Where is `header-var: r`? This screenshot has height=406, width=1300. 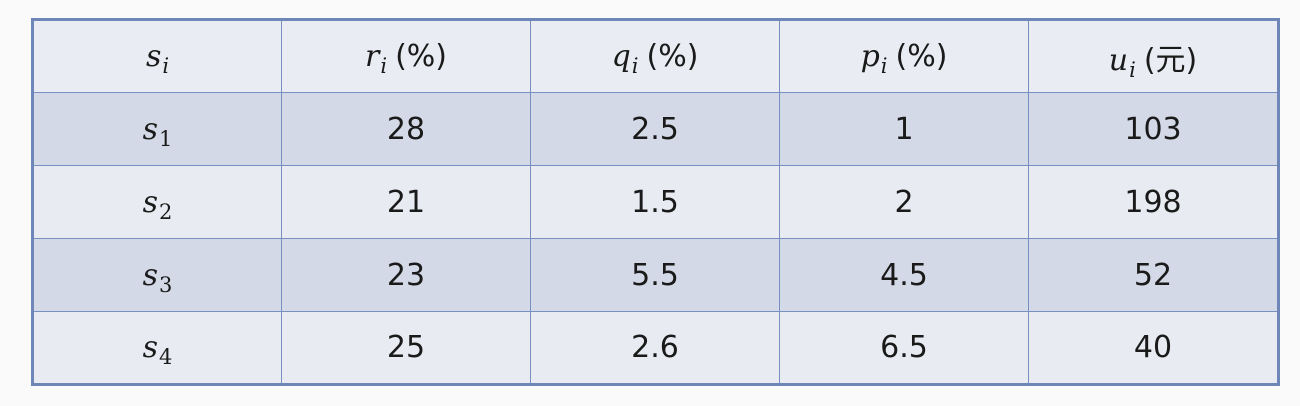
header-var: r is located at coordinates (372, 56).